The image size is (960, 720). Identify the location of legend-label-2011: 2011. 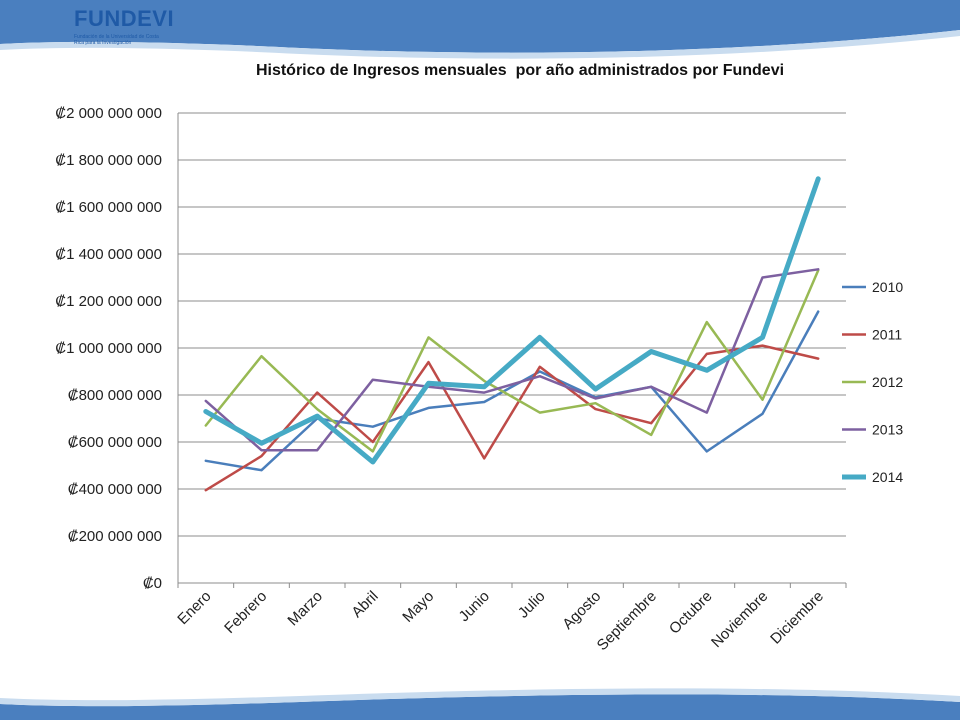
(887, 335).